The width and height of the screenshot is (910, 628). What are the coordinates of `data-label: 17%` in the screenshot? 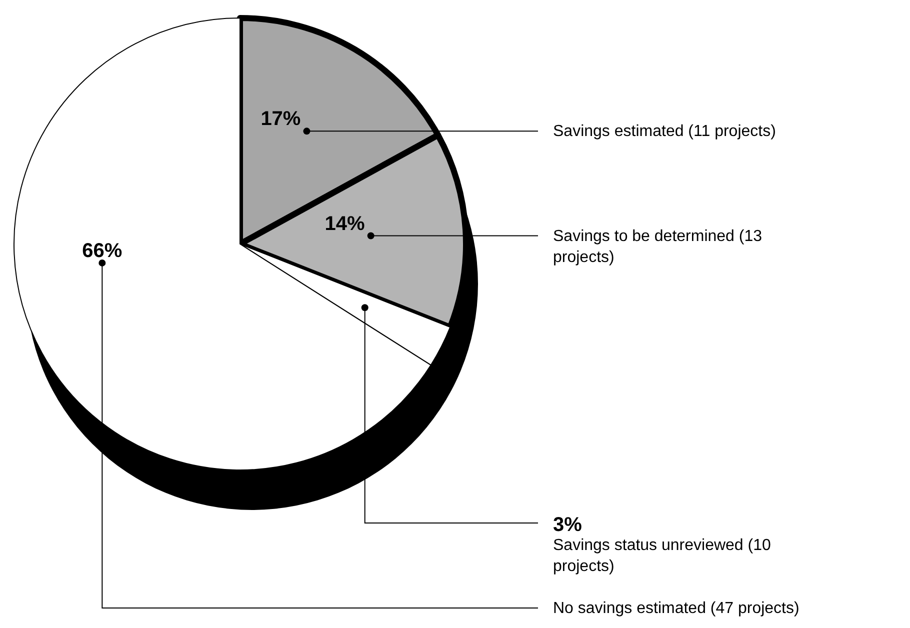 It's located at (280, 119).